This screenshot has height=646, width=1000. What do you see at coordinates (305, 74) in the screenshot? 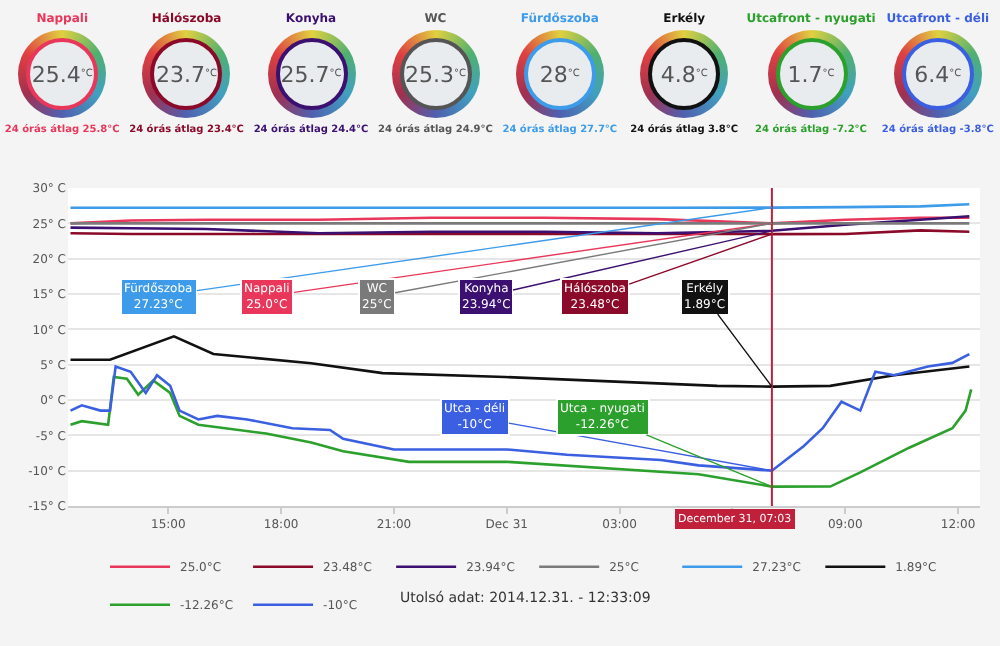
I see `data-label: 25.7` at bounding box center [305, 74].